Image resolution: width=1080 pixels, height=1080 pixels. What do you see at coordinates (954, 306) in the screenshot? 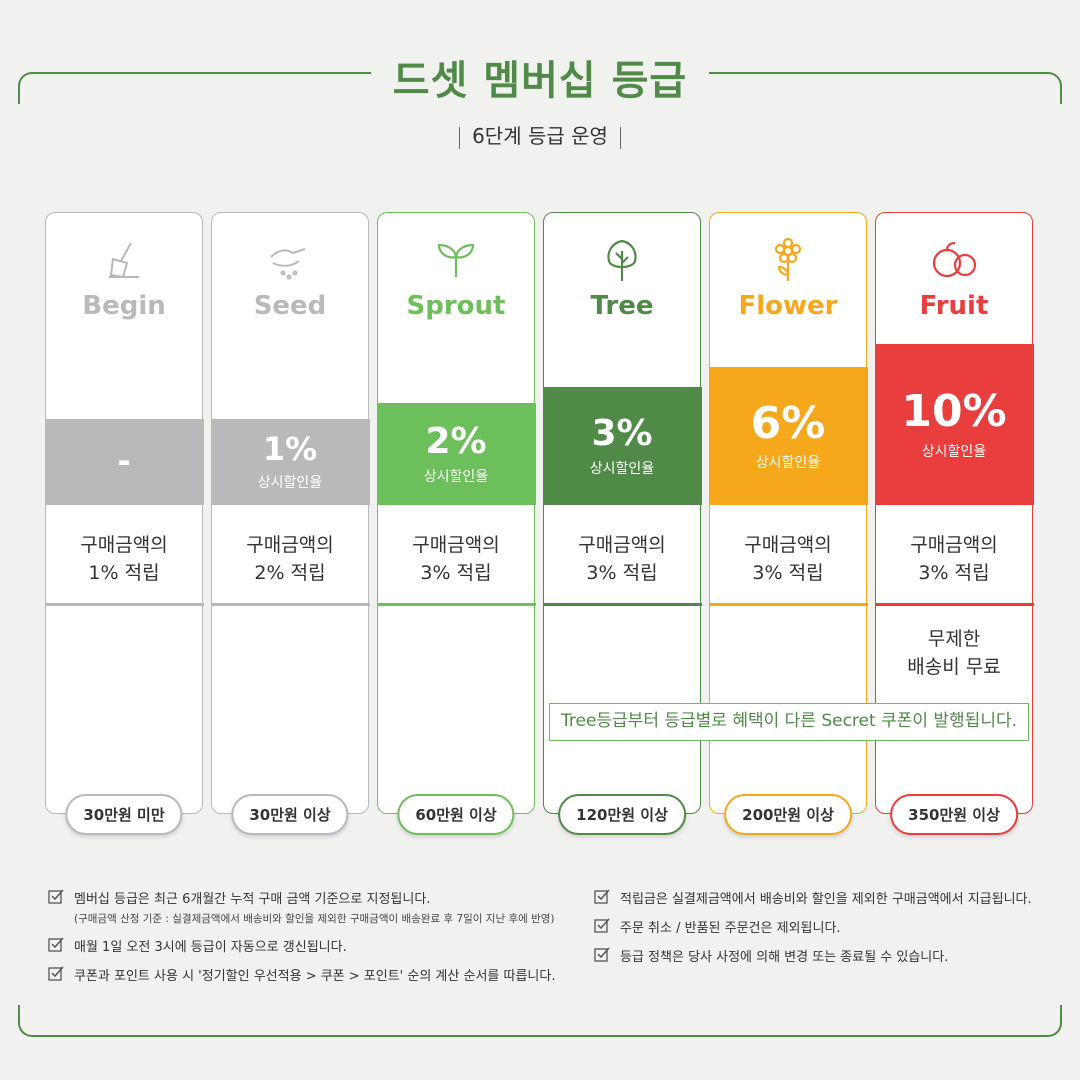
I see `tier-name: Fruit` at bounding box center [954, 306].